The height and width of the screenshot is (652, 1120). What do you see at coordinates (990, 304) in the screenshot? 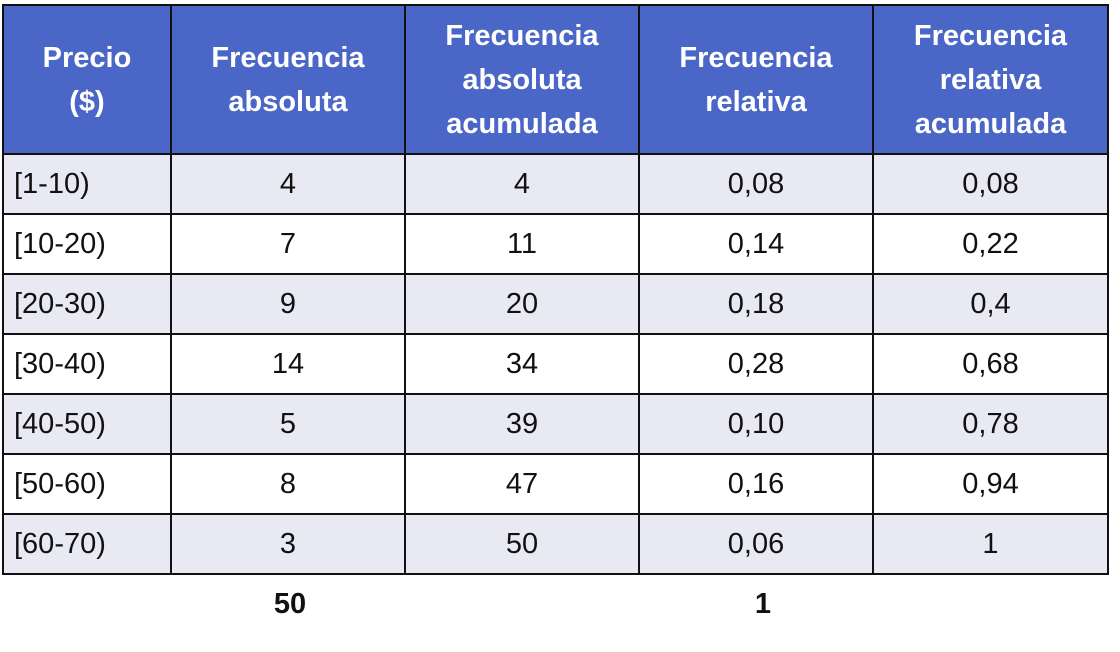
I see `cell-frecuencia-relativa-acumulada: 0,4` at bounding box center [990, 304].